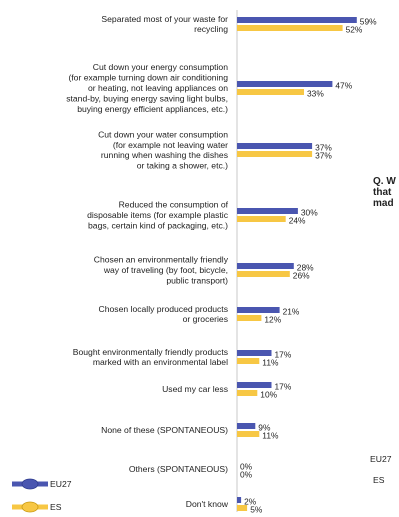  Describe the element at coordinates (381, 469) in the screenshot. I see `side-series-labels: EU27 ES` at that location.